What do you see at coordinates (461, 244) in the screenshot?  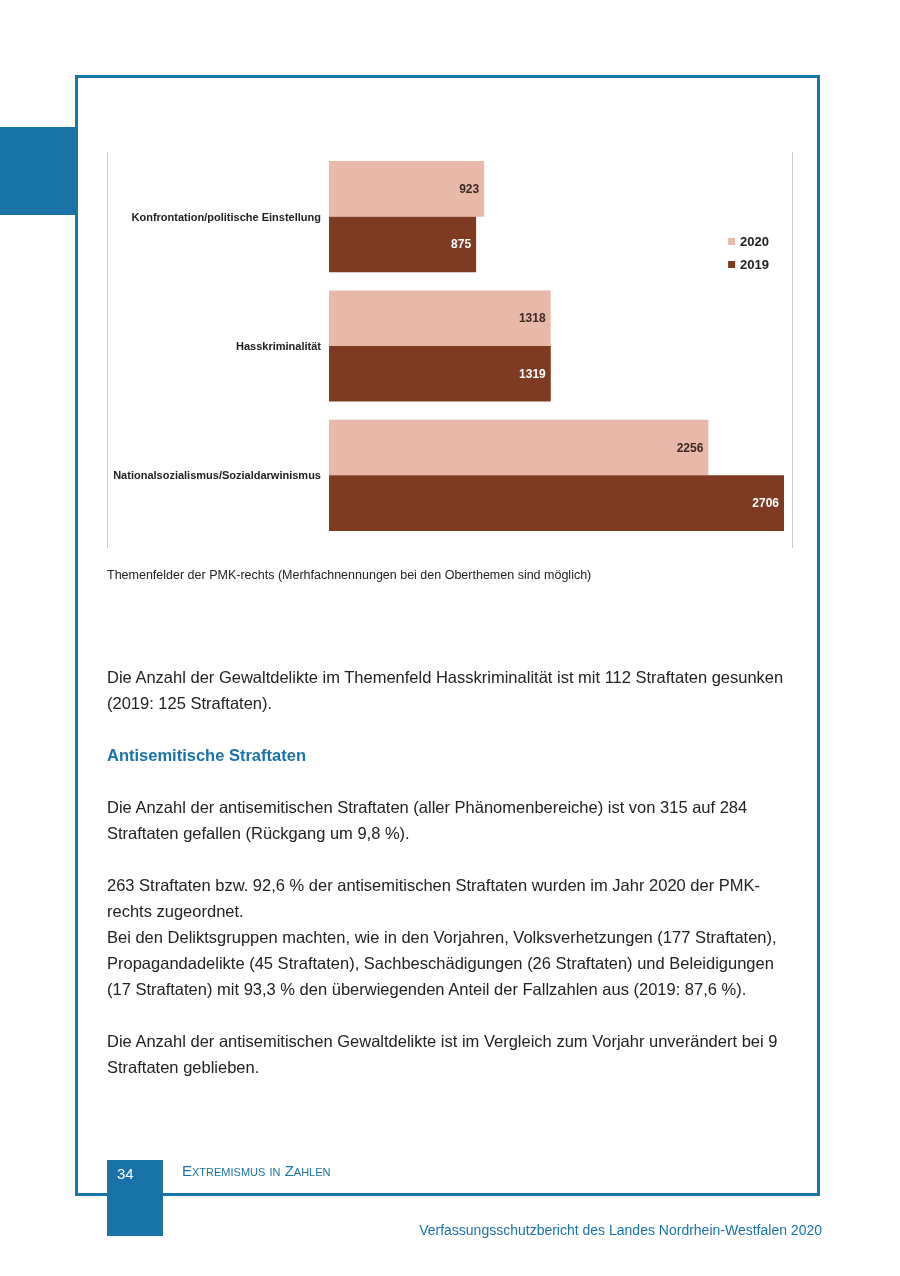 I see `data-label: 875` at bounding box center [461, 244].